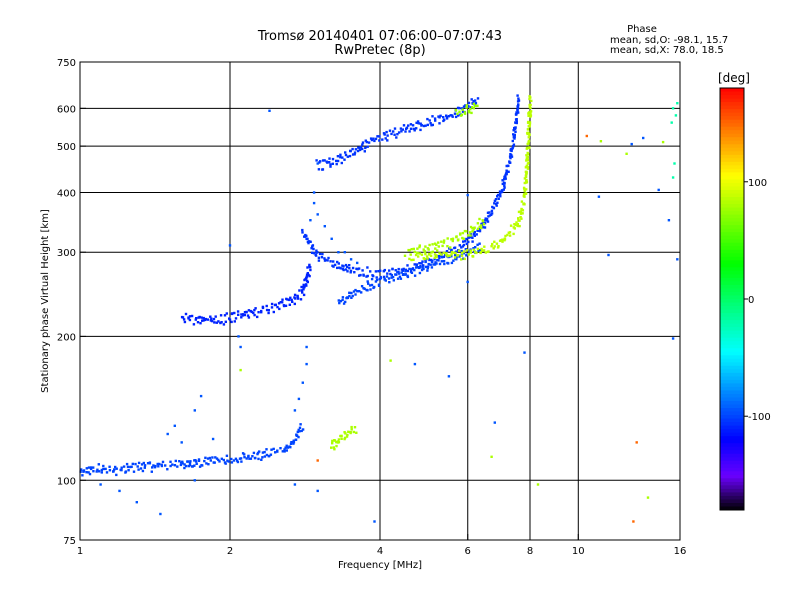 The width and height of the screenshot is (800, 600). I want to click on colorbar-tick-label: 0, so click(751, 300).